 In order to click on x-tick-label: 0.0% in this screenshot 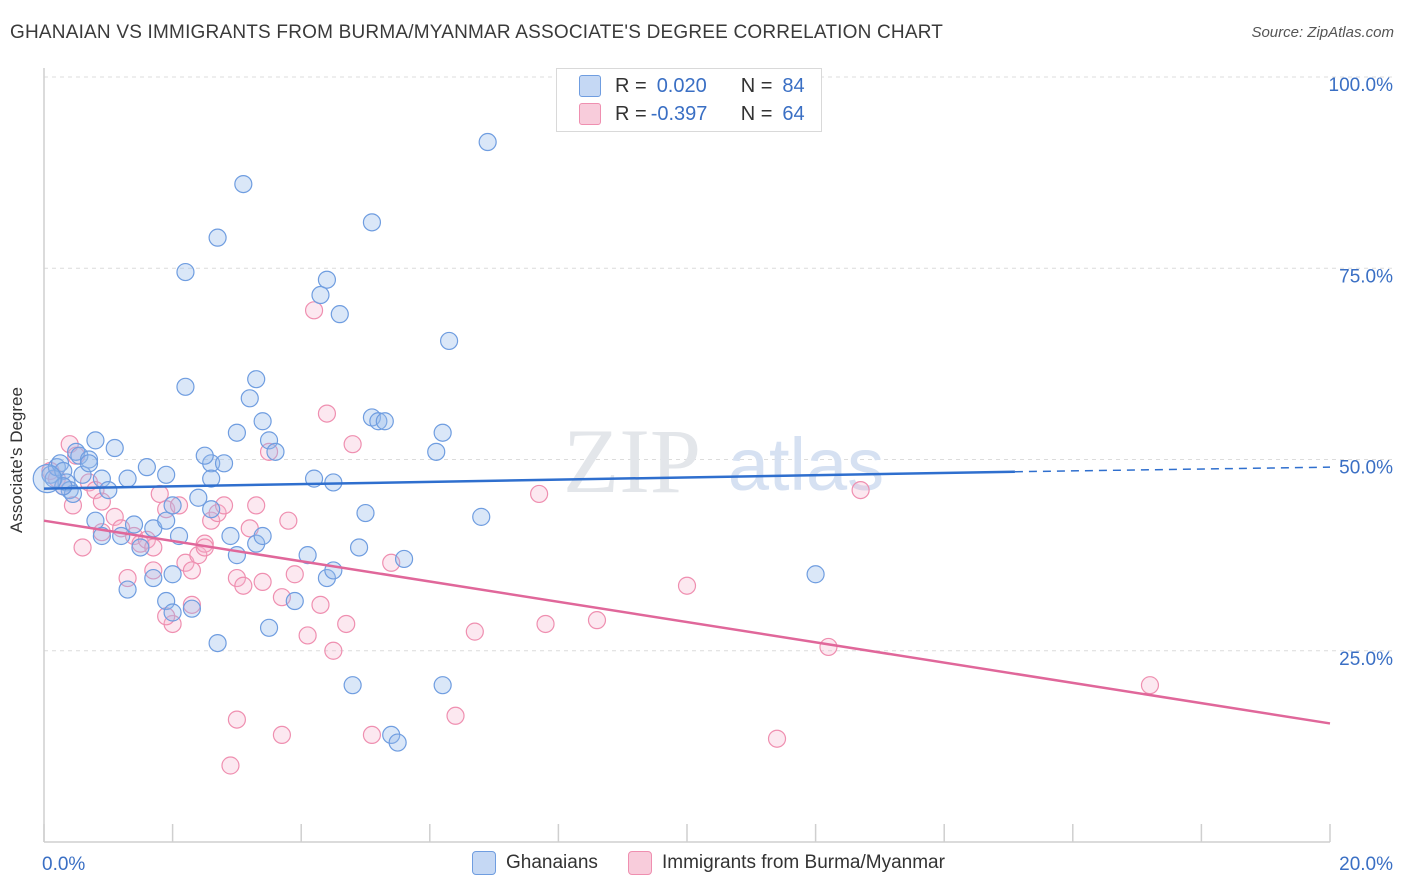, I will do `click(63, 864)`.